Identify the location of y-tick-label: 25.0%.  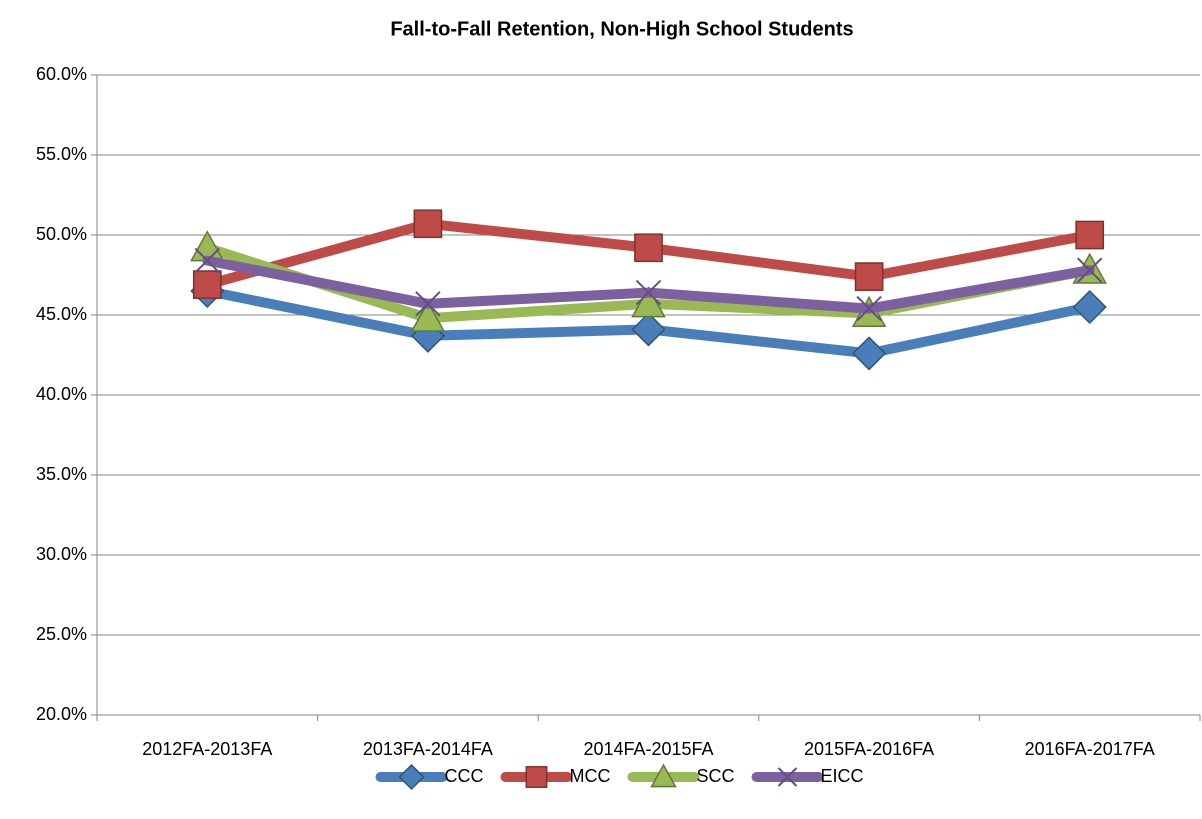
(61, 634).